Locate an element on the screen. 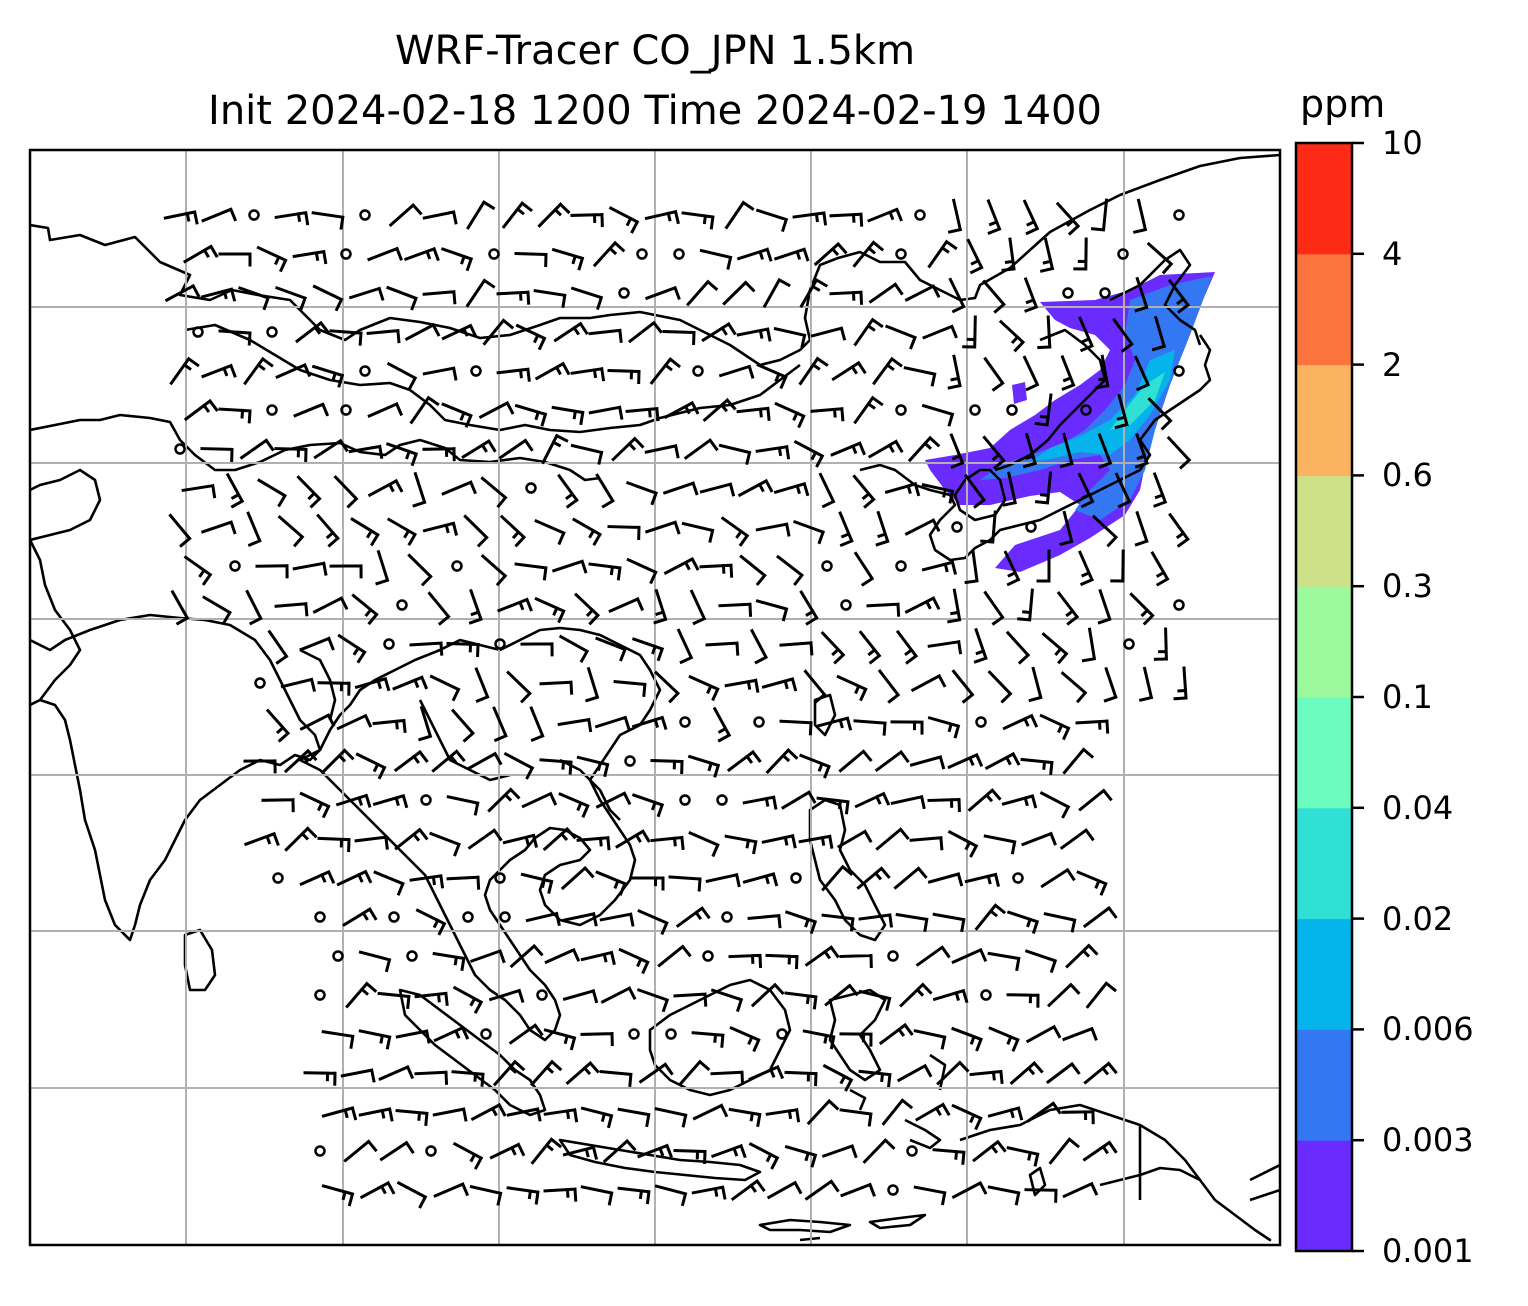 The height and width of the screenshot is (1306, 1528). coastline-sumatra is located at coordinates (472, 1052).